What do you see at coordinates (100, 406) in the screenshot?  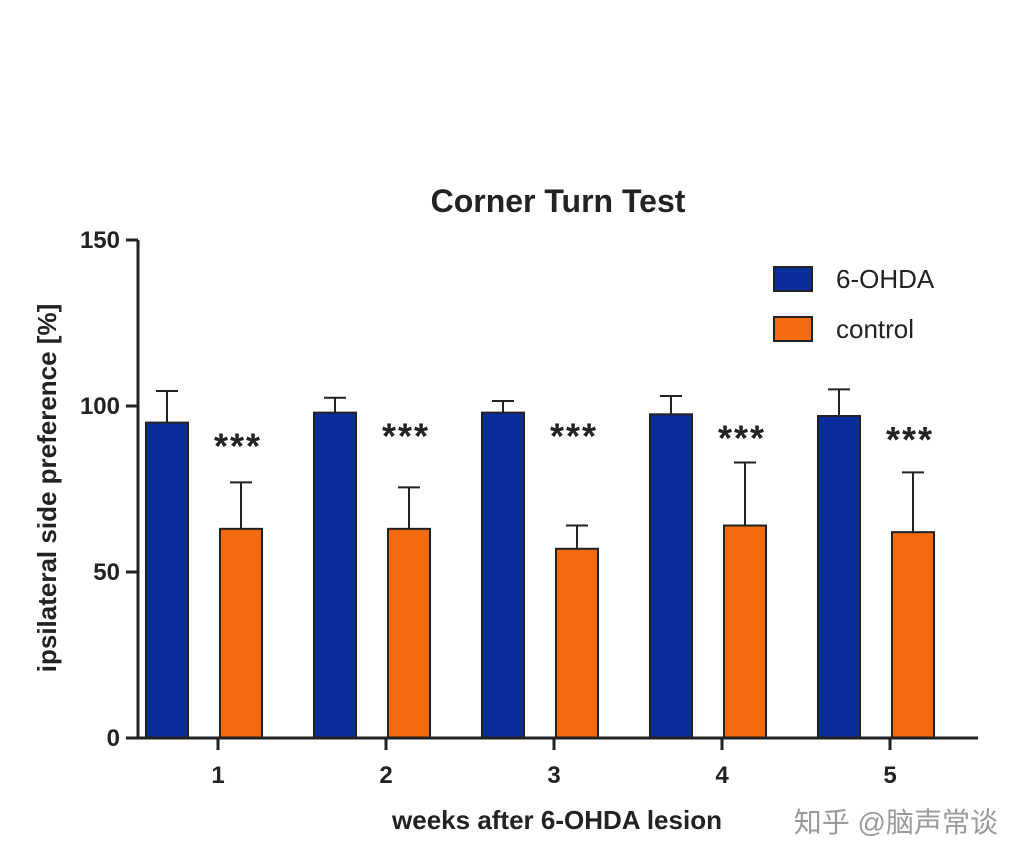 I see `y-tick-label: 100` at bounding box center [100, 406].